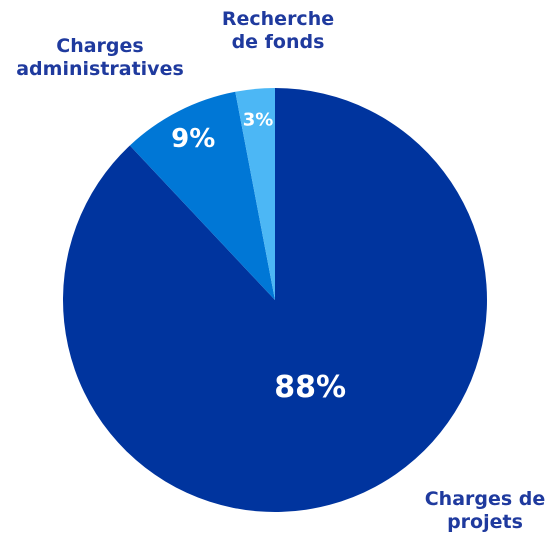  I want to click on value-label: 9%, so click(193, 139).